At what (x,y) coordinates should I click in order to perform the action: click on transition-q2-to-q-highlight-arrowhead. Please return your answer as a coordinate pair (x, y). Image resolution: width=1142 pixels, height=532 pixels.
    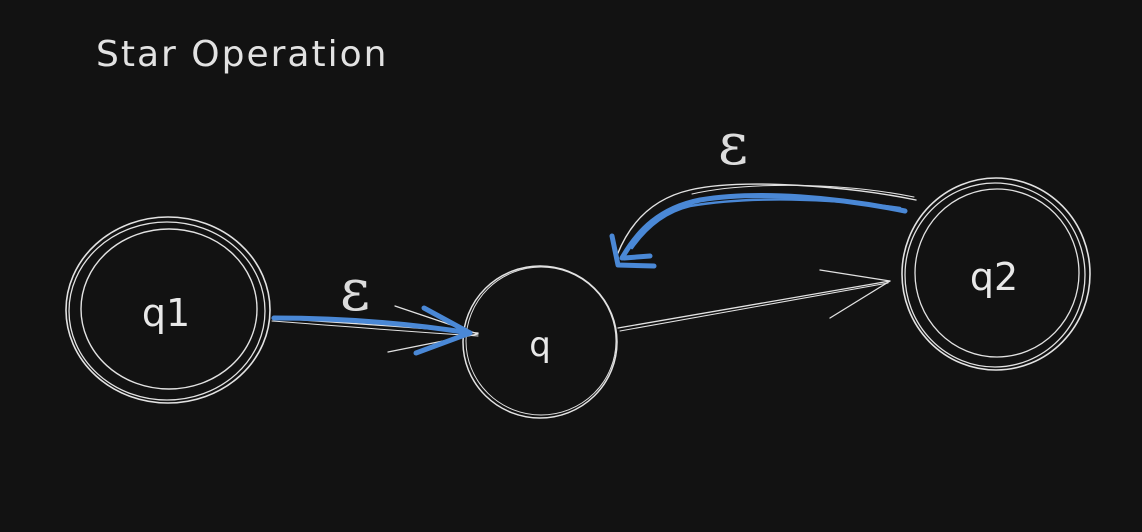
    Looking at the image, I should click on (633, 251).